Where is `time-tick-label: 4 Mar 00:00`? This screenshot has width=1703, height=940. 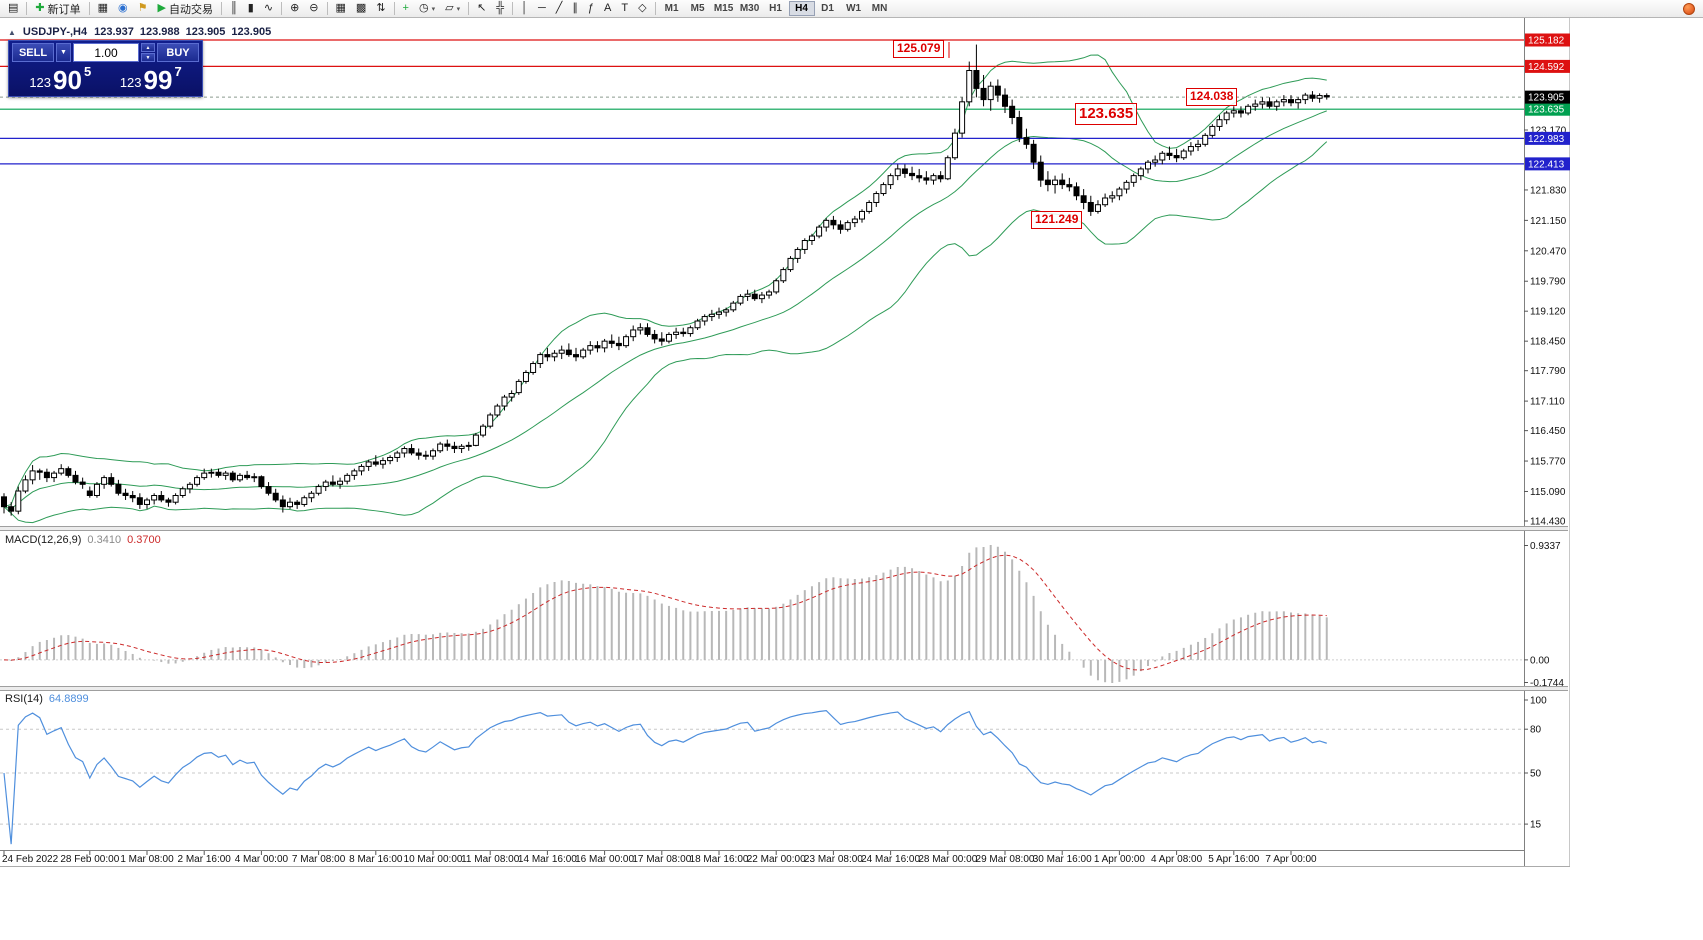 time-tick-label: 4 Mar 00:00 is located at coordinates (262, 859).